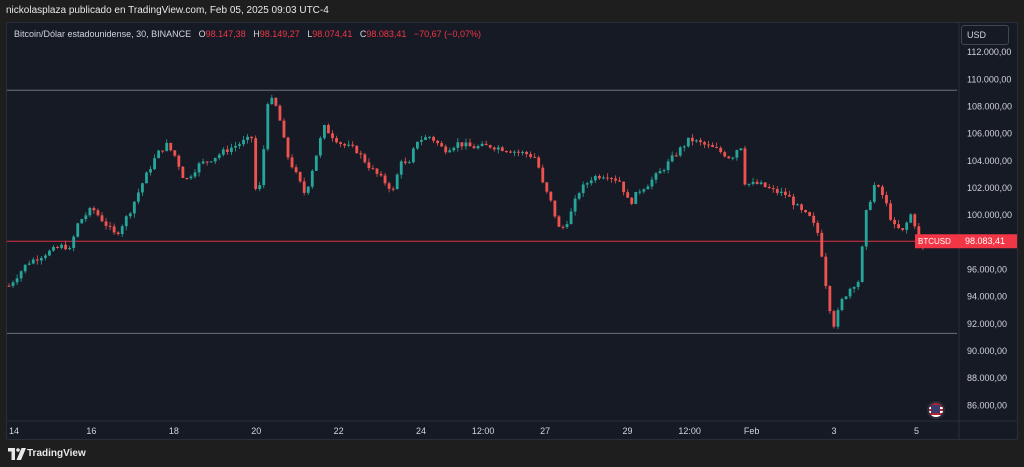 This screenshot has height=467, width=1024. Describe the element at coordinates (17, 454) in the screenshot. I see `tradingview-logo-icon` at that location.